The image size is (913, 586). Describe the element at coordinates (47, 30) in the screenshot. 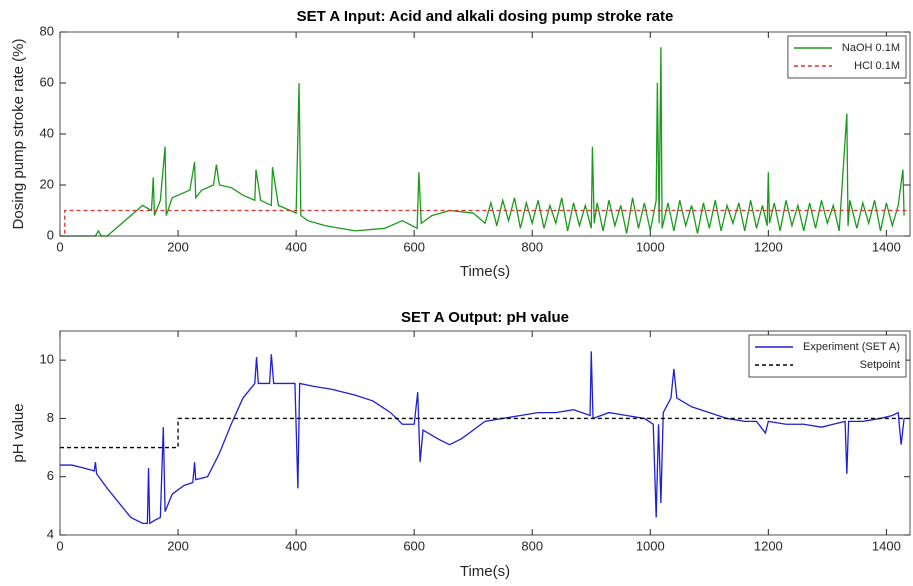

I see `y-tick-label: 80` at that location.